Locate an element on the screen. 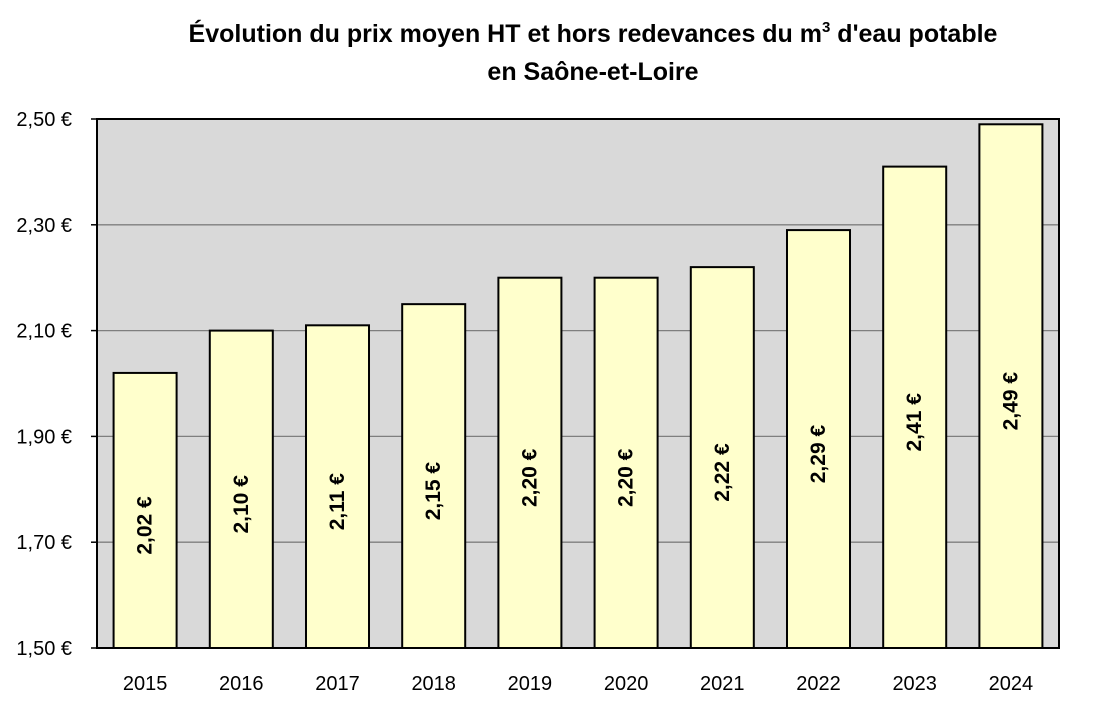 The image size is (1102, 714). y-tick-label: 1,90 € is located at coordinates (44, 437).